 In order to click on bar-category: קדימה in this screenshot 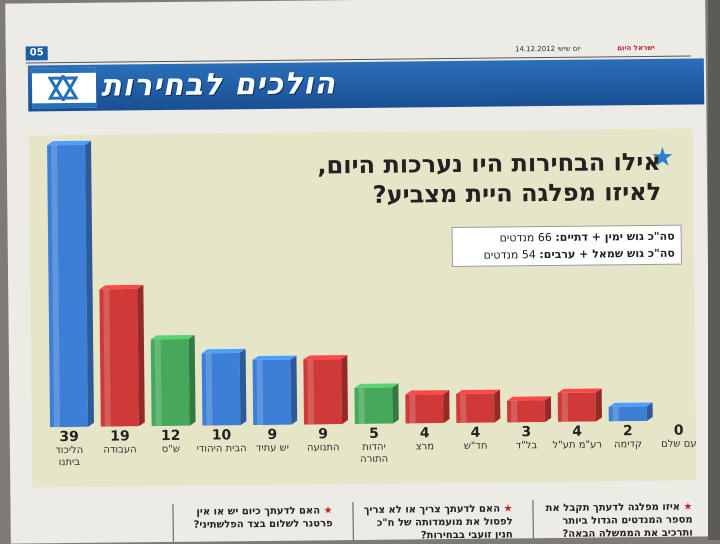, I will do `click(628, 445)`.